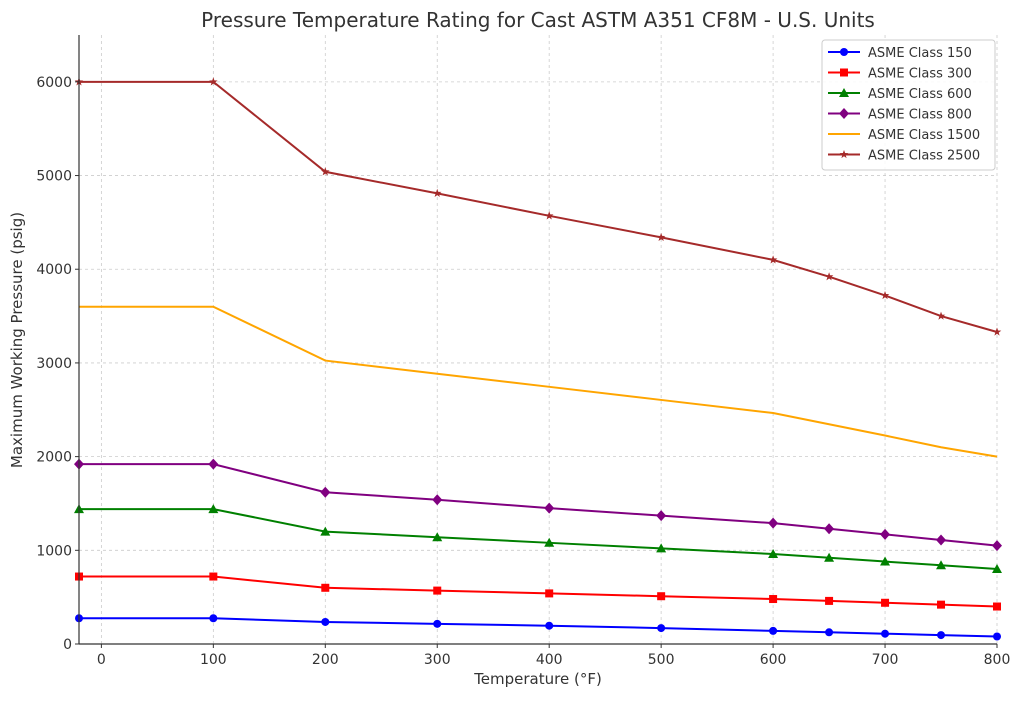 The height and width of the screenshot is (701, 1024). What do you see at coordinates (54, 177) in the screenshot?
I see `y-tick-label: 5000` at bounding box center [54, 177].